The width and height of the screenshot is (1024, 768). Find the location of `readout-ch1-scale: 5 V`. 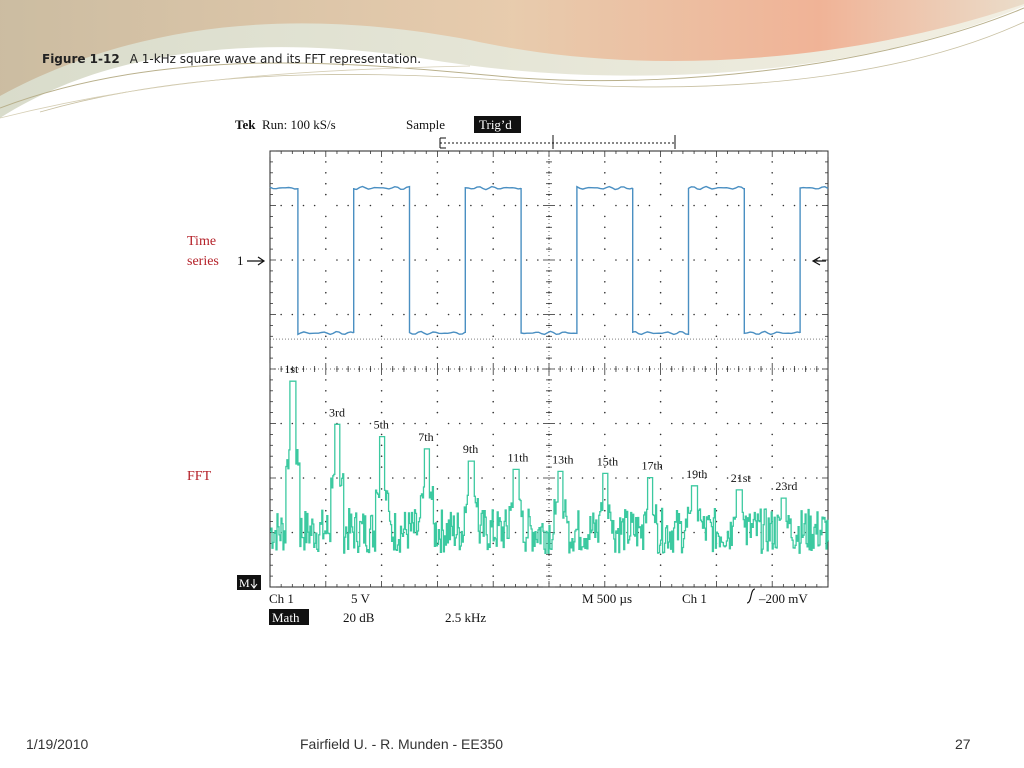

readout-ch1-scale: 5 V is located at coordinates (361, 598).